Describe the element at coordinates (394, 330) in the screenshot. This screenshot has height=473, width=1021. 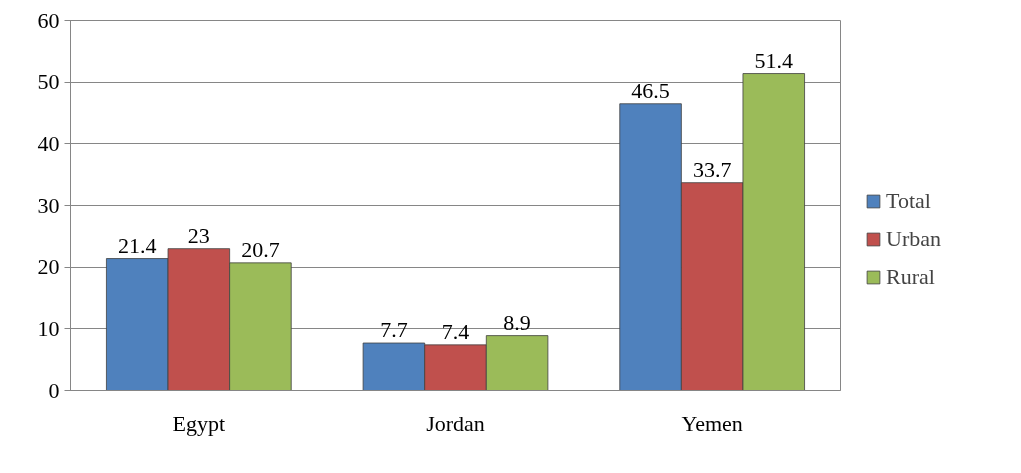
I see `data-label: 7.7` at that location.